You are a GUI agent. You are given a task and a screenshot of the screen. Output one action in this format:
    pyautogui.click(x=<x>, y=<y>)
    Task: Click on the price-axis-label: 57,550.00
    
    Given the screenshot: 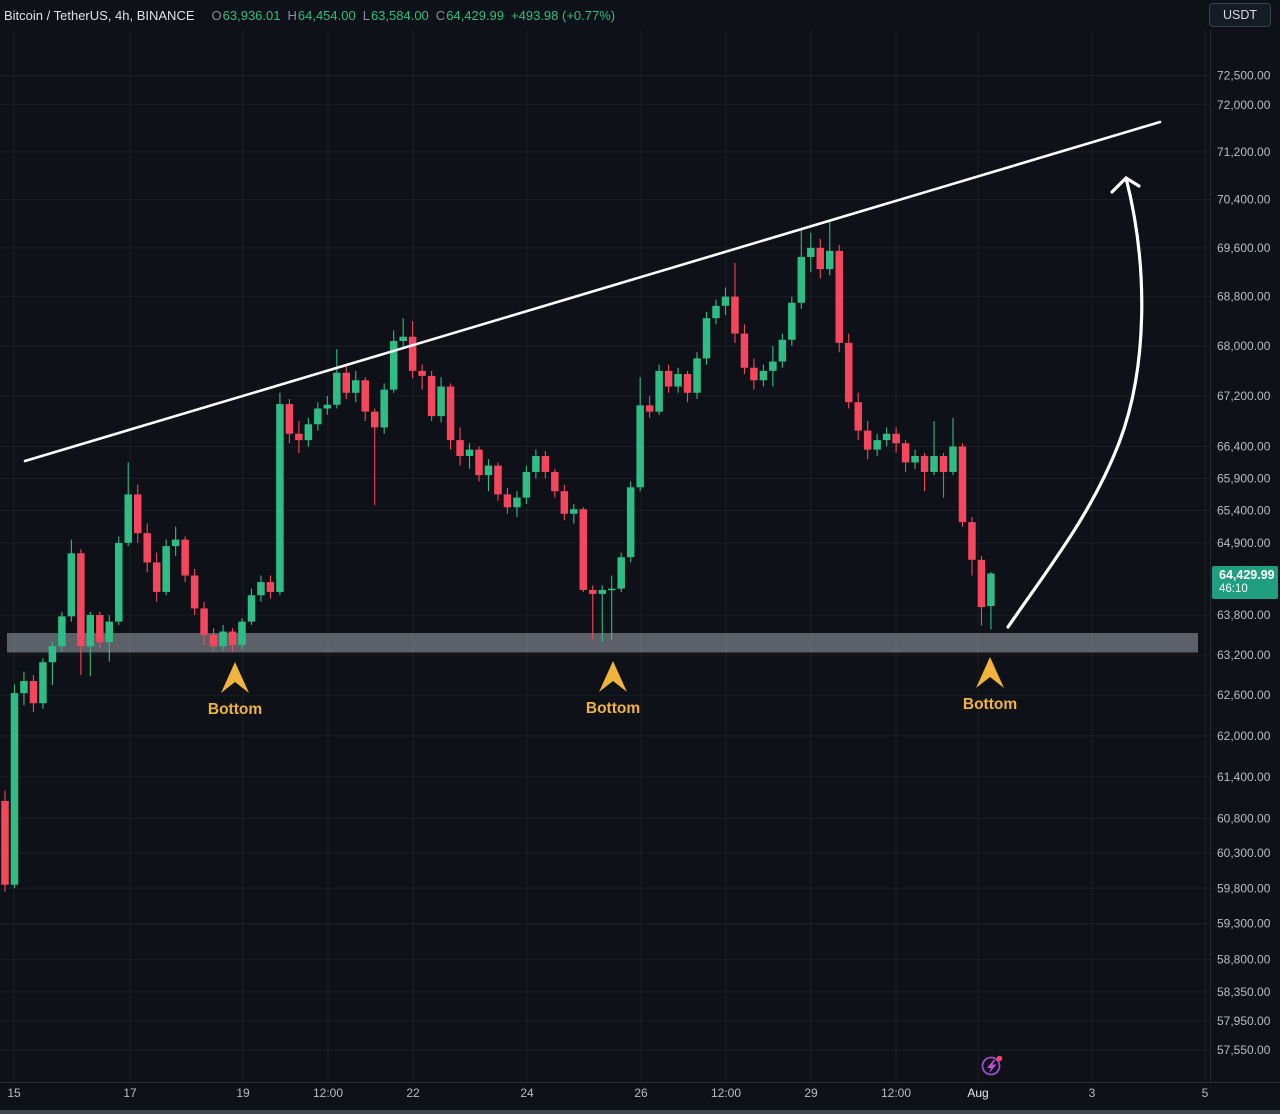 What is the action you would take?
    pyautogui.click(x=1244, y=1050)
    